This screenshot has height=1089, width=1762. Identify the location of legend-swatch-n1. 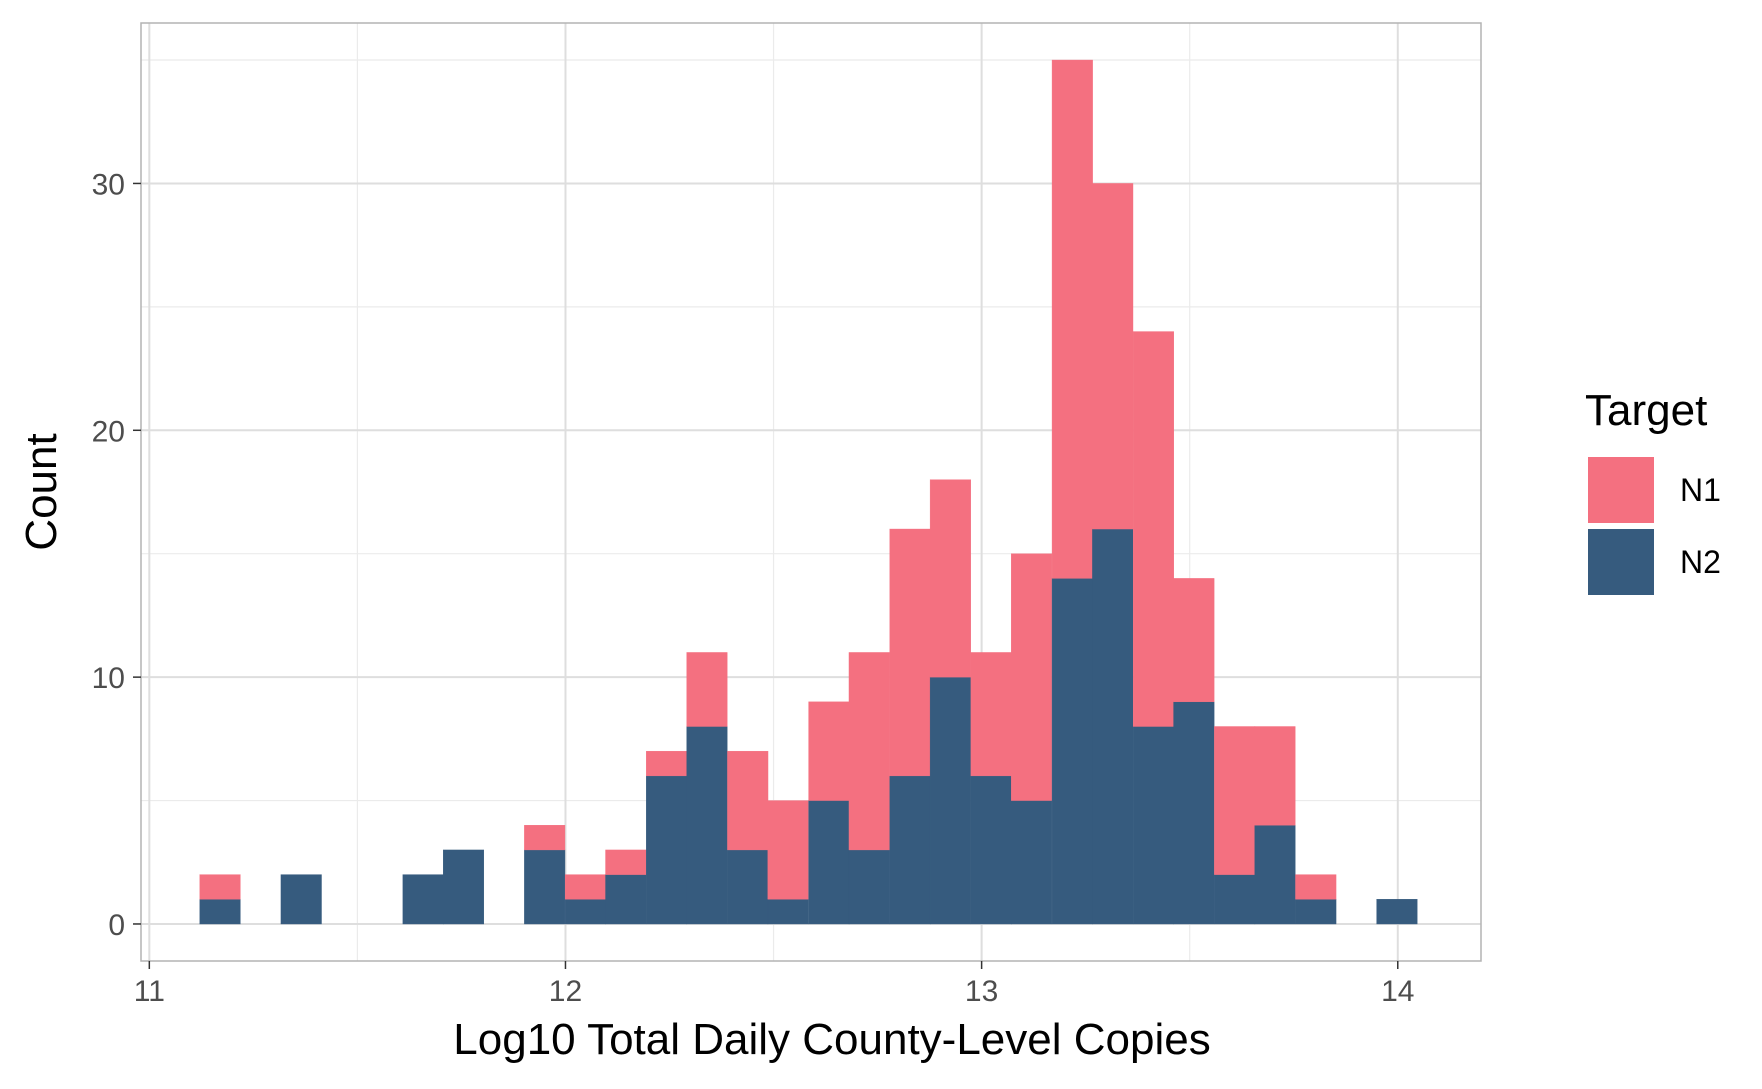
(1621, 490).